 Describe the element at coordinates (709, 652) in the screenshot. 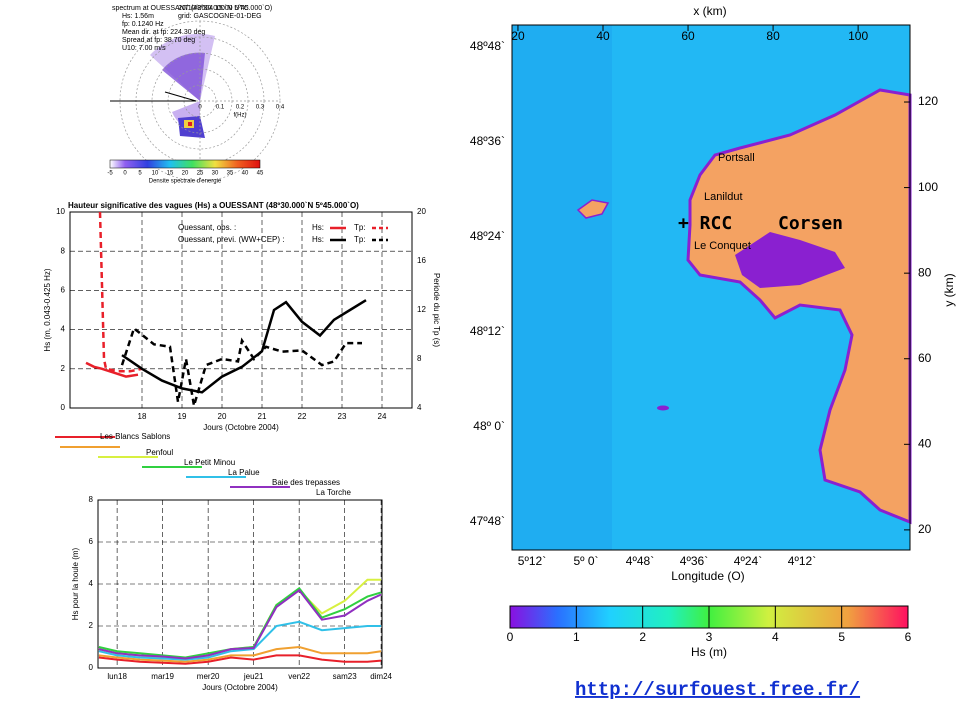

I see `colorbar-label: Hs (m)` at that location.